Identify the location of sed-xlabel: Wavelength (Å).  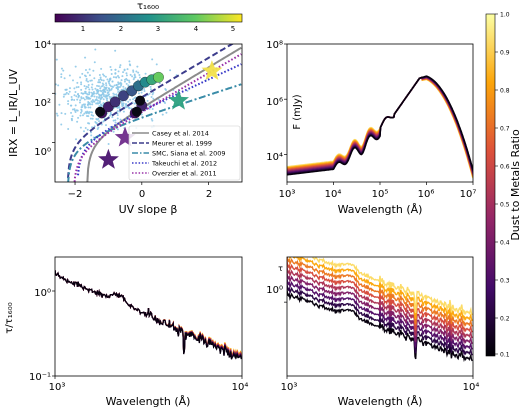
(380, 209).